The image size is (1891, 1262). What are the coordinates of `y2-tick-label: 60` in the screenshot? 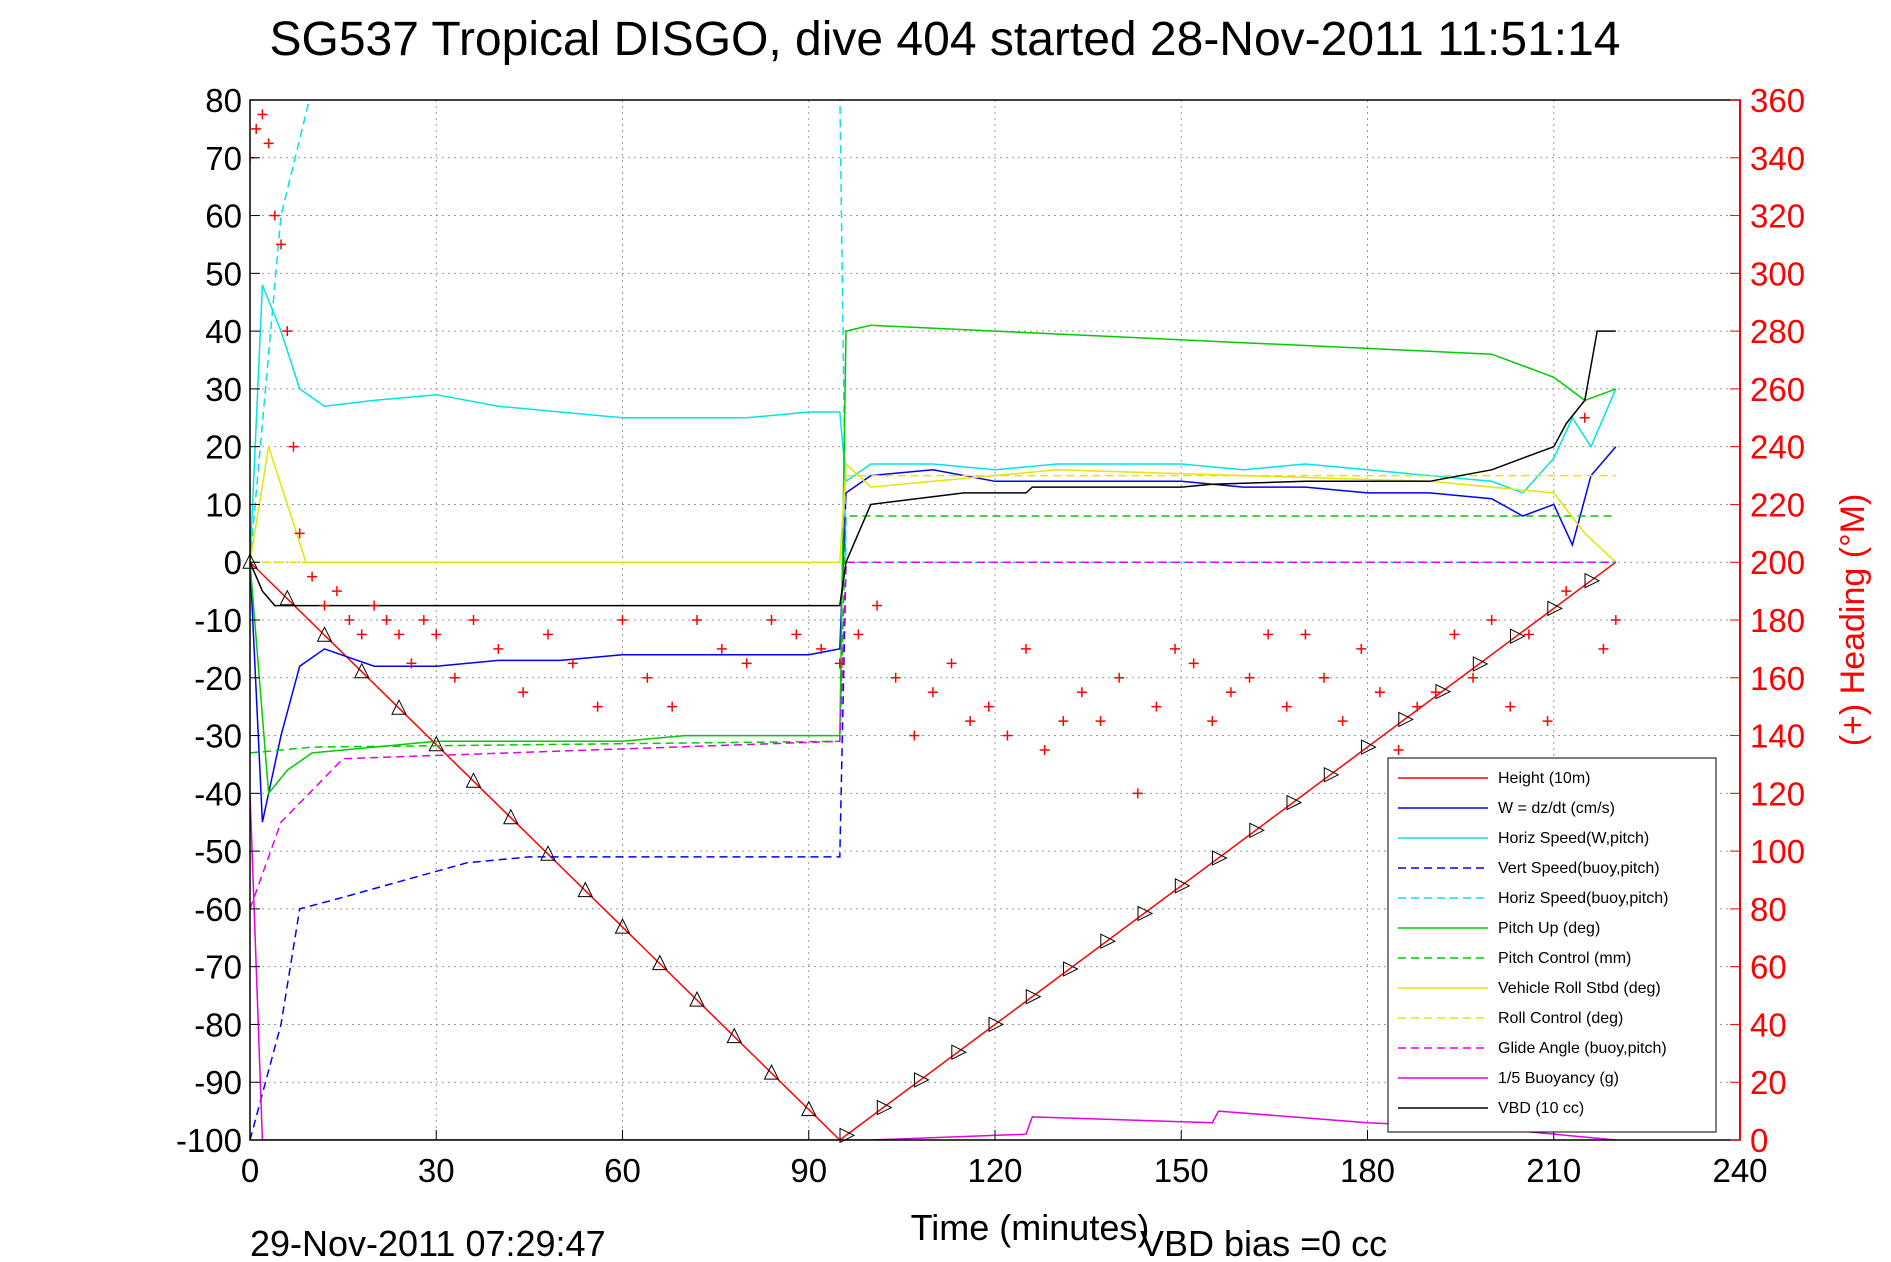 It's located at (1768, 967).